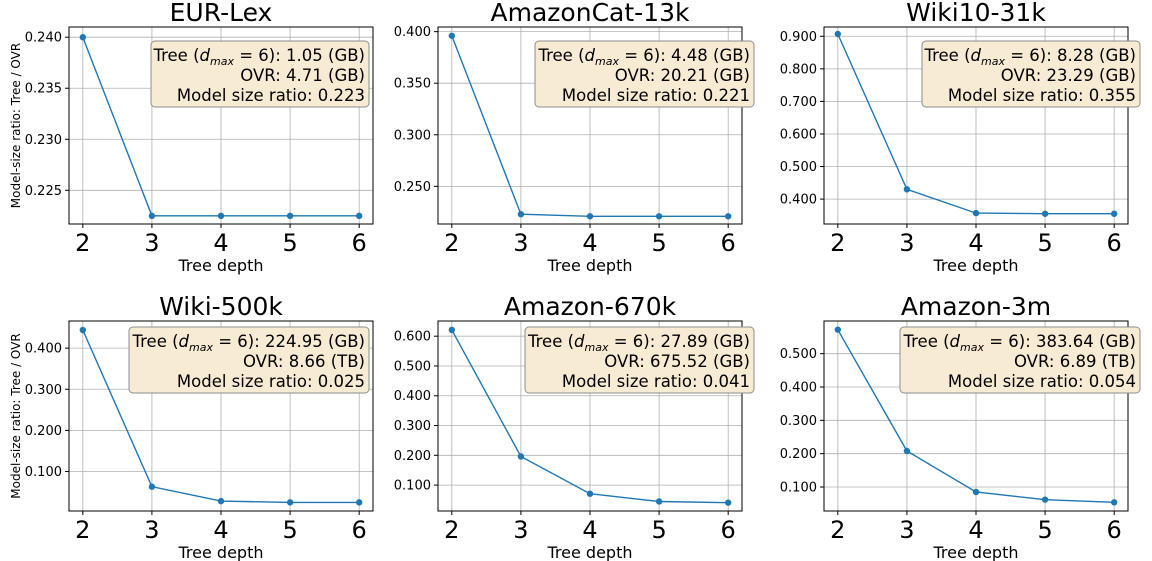 This screenshot has height=561, width=1152. I want to click on y-tick-label: 0.800, so click(798, 69).